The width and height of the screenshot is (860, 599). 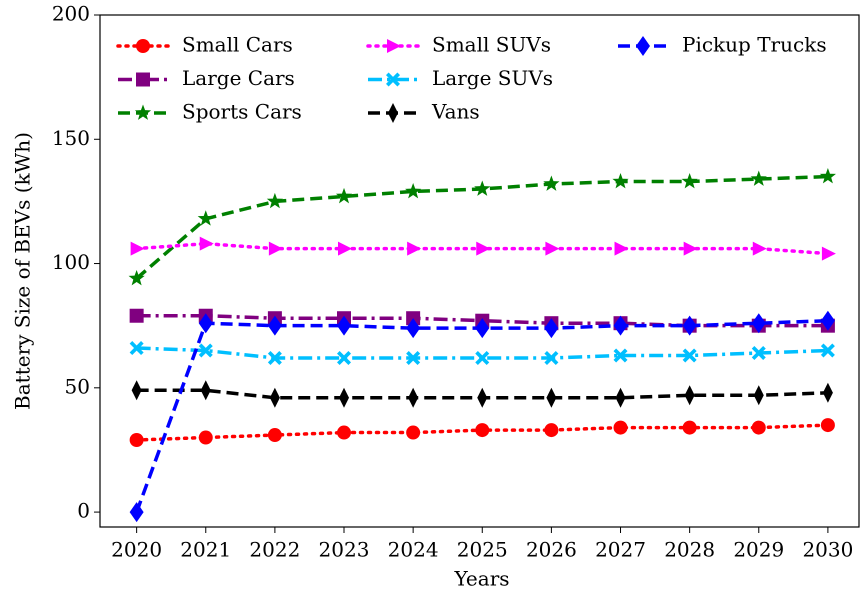 I want to click on x-tick-label: 2024, so click(x=413, y=550).